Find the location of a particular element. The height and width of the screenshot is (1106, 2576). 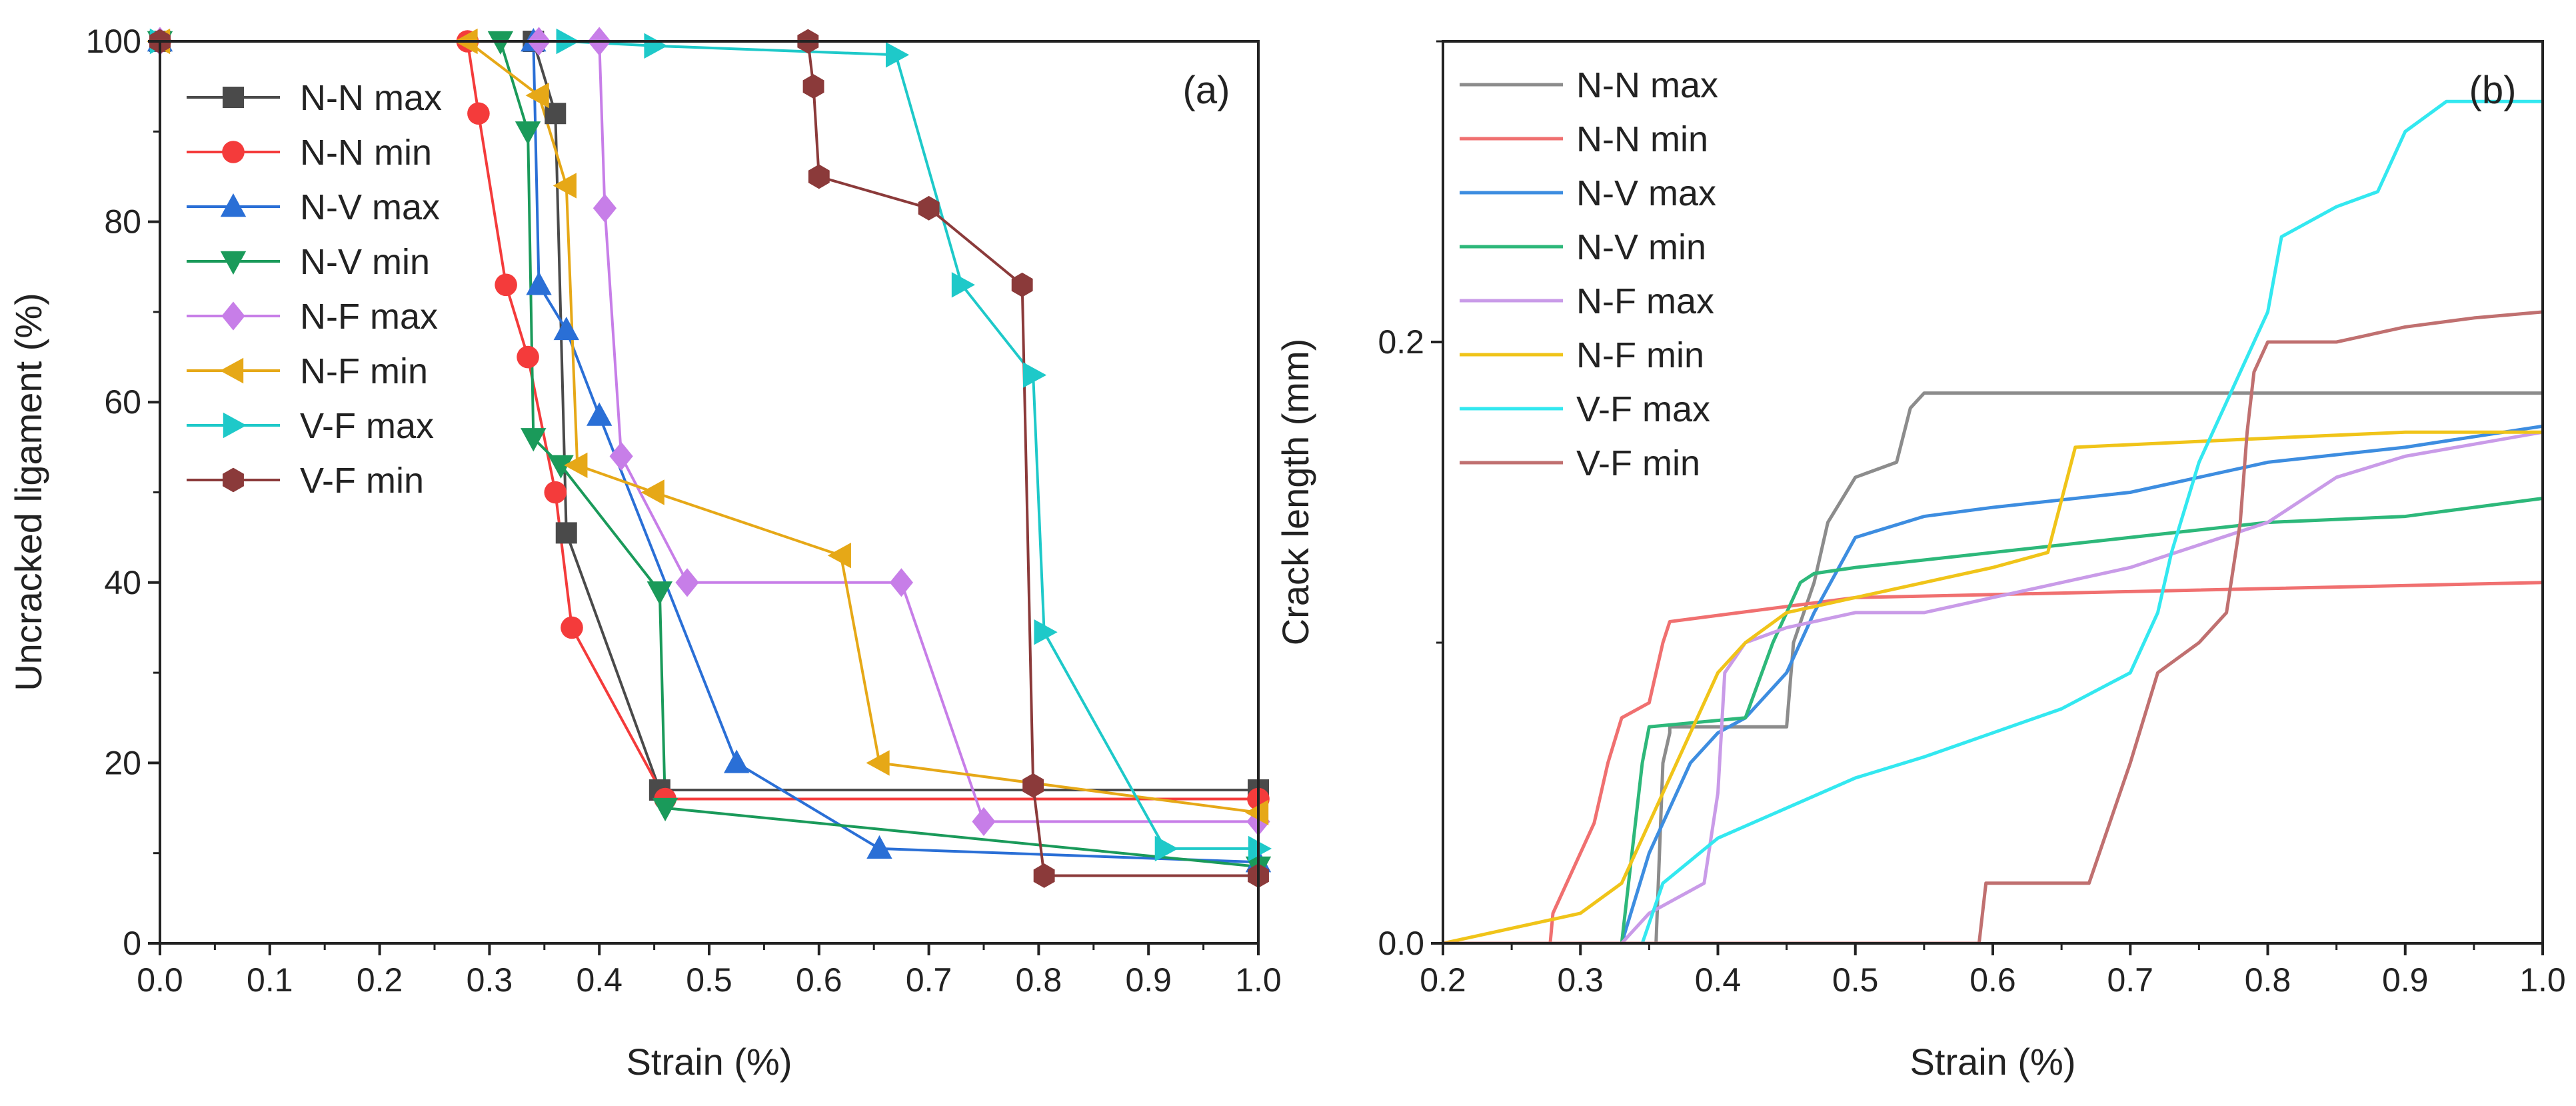

panel-a-x-tick-label: 1.0 is located at coordinates (1259, 980).